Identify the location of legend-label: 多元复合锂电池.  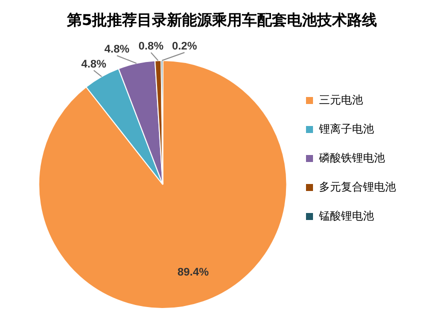
(357, 187).